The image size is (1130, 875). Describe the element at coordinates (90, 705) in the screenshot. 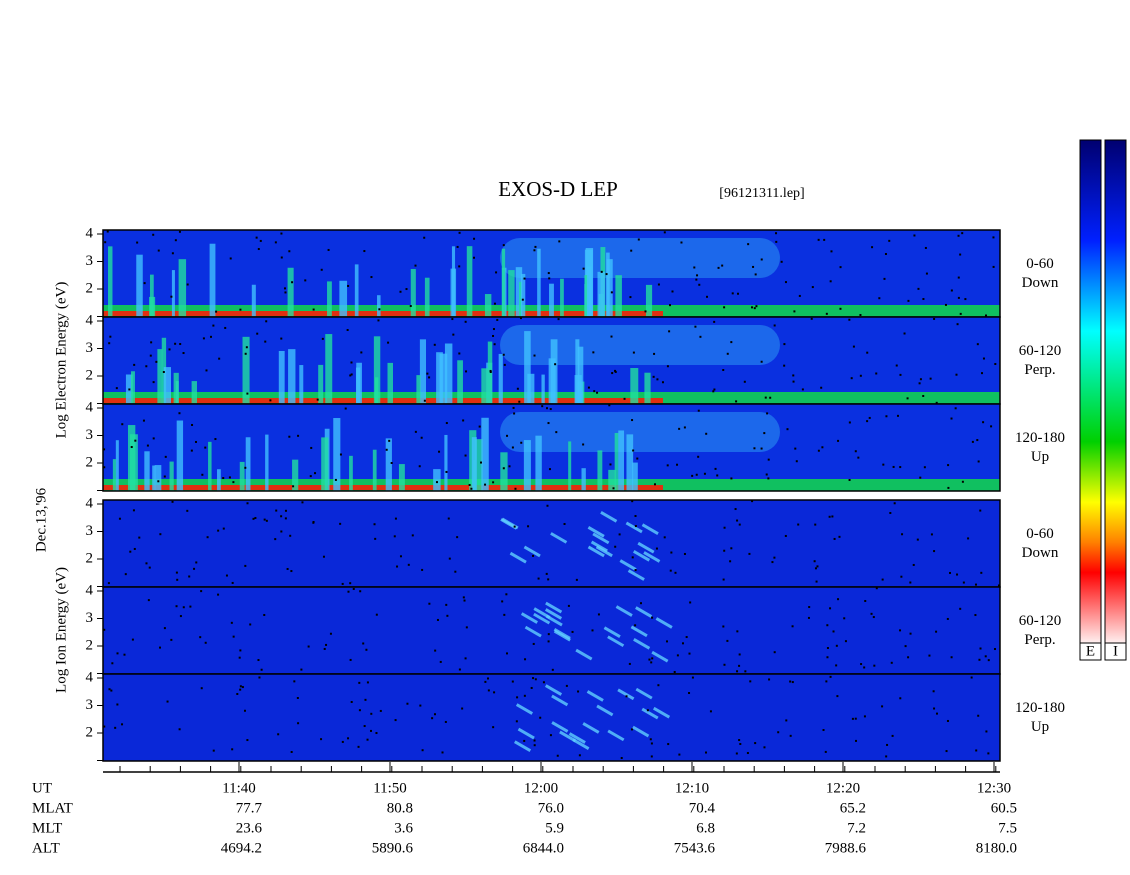

I see `y-tick-label: 3` at that location.